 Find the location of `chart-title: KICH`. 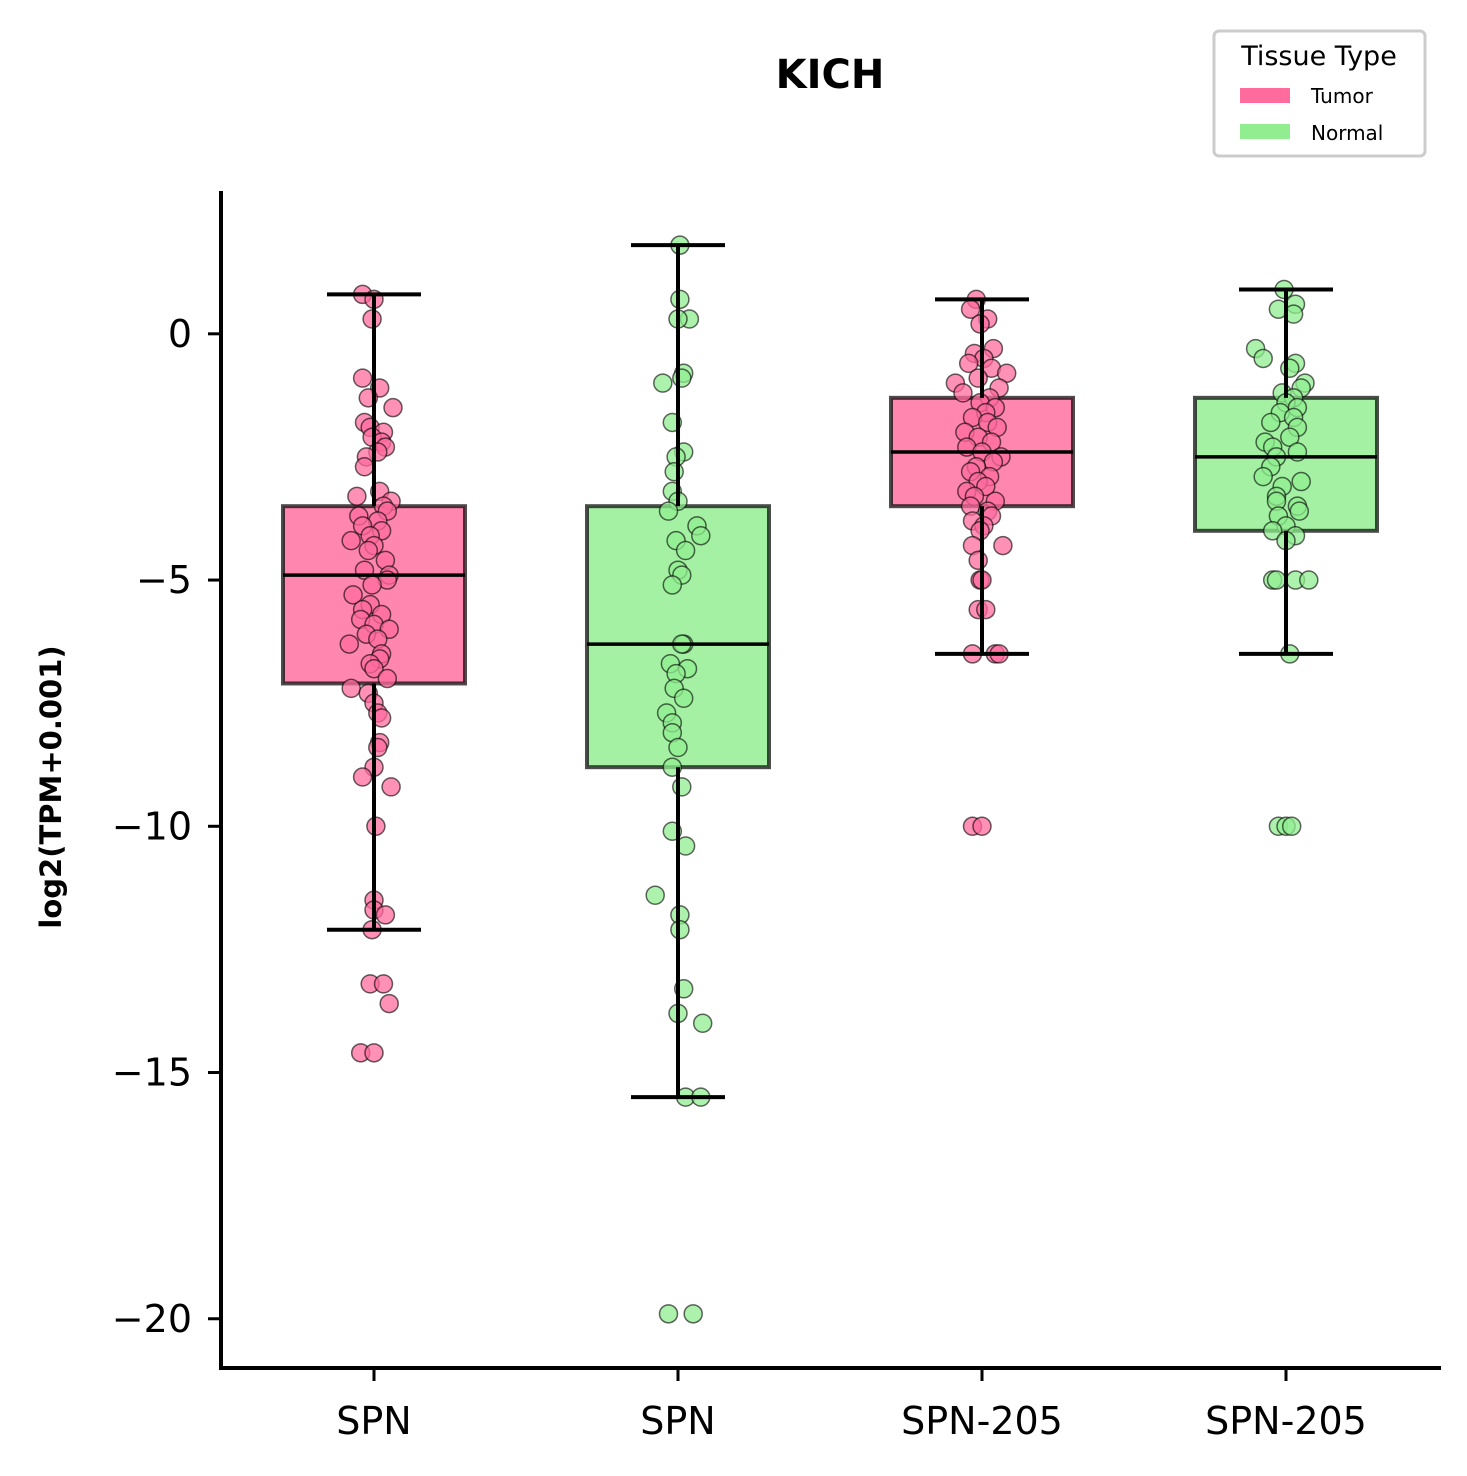

chart-title: KICH is located at coordinates (830, 75).